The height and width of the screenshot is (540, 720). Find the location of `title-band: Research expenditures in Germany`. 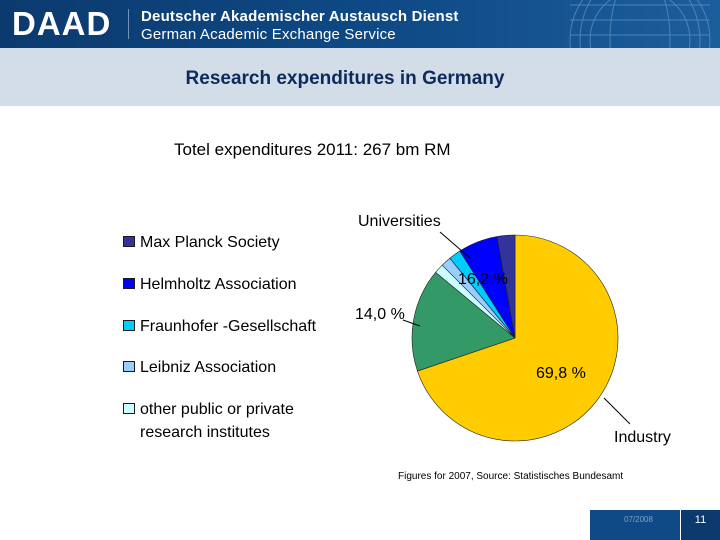

title-band: Research expenditures in Germany is located at coordinates (360, 77).